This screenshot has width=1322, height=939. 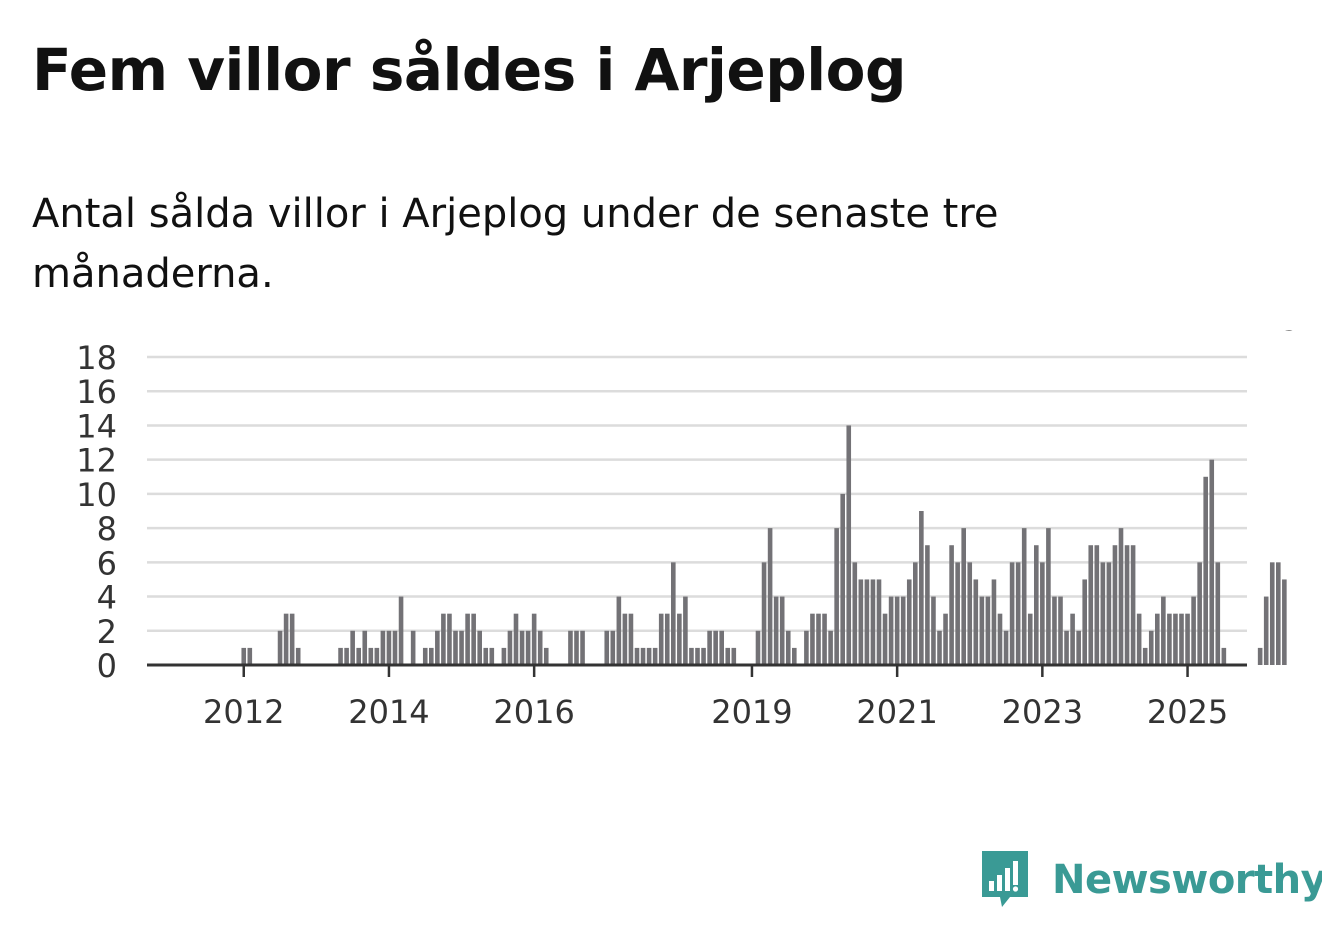 What do you see at coordinates (896, 712) in the screenshot?
I see `x-tick-label: 2021` at bounding box center [896, 712].